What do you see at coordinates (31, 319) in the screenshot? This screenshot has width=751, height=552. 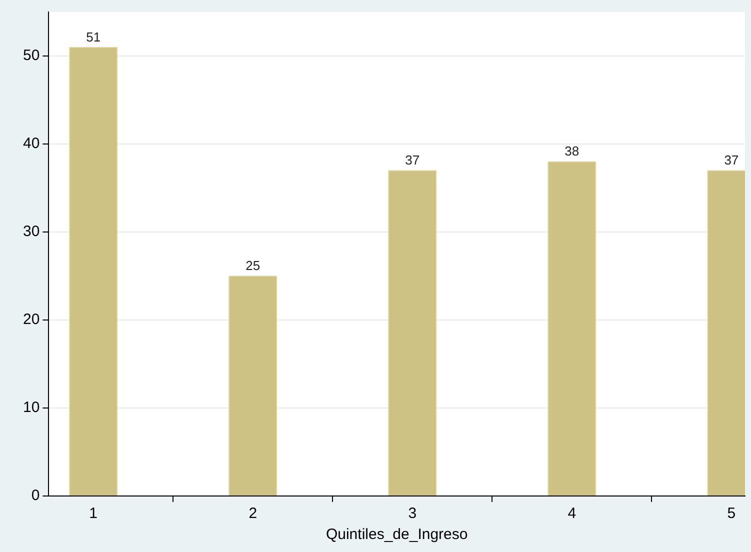 I see `y-tick-label: 20` at bounding box center [31, 319].